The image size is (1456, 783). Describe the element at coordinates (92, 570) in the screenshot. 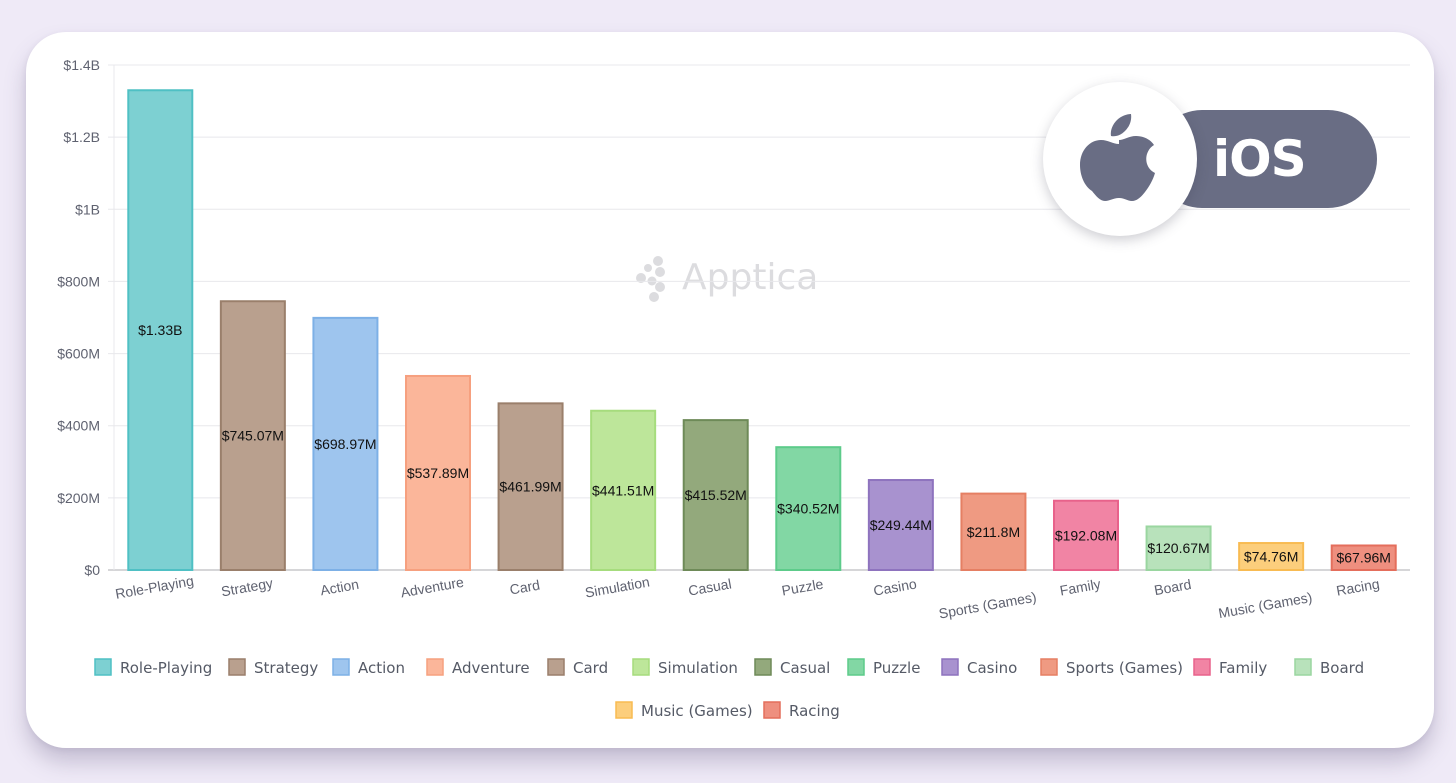

I see `y-tick-label: $0` at that location.